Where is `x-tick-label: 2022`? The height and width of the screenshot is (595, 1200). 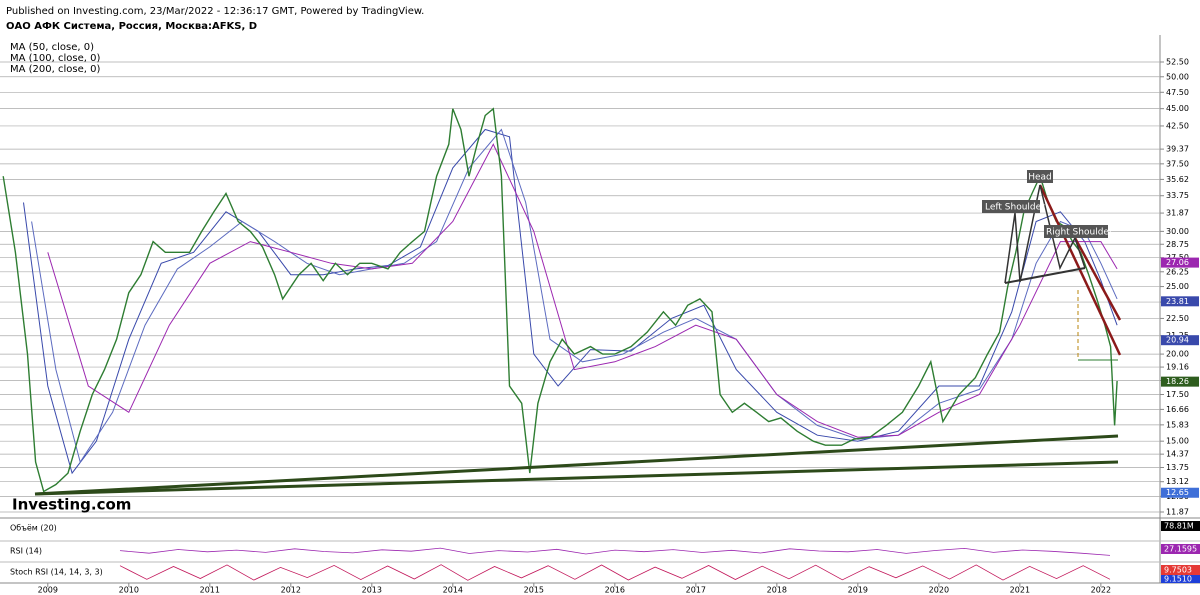 x-tick-label: 2022 is located at coordinates (1101, 590).